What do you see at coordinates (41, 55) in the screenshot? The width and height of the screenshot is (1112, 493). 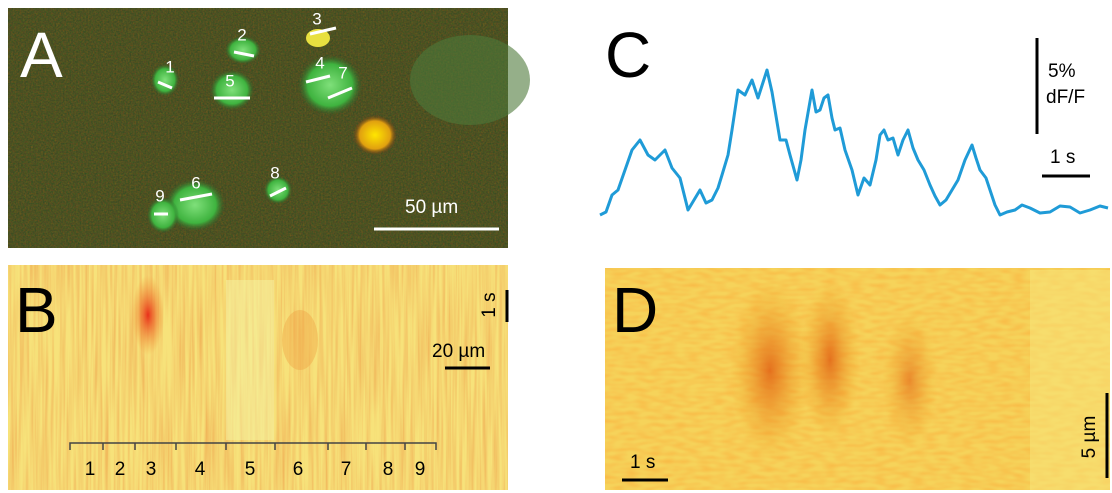 I see `panel-label: A` at bounding box center [41, 55].